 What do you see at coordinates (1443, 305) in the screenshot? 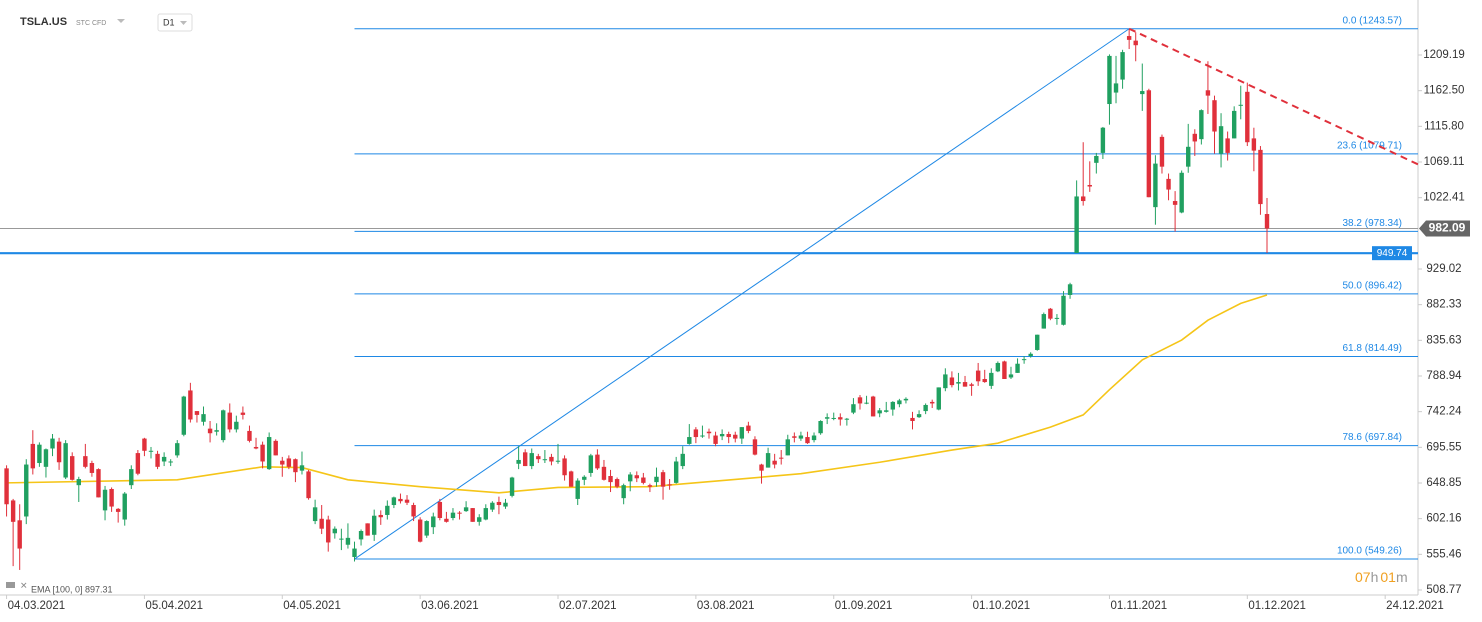
I see `y-tick-label: 882.33` at bounding box center [1443, 305].